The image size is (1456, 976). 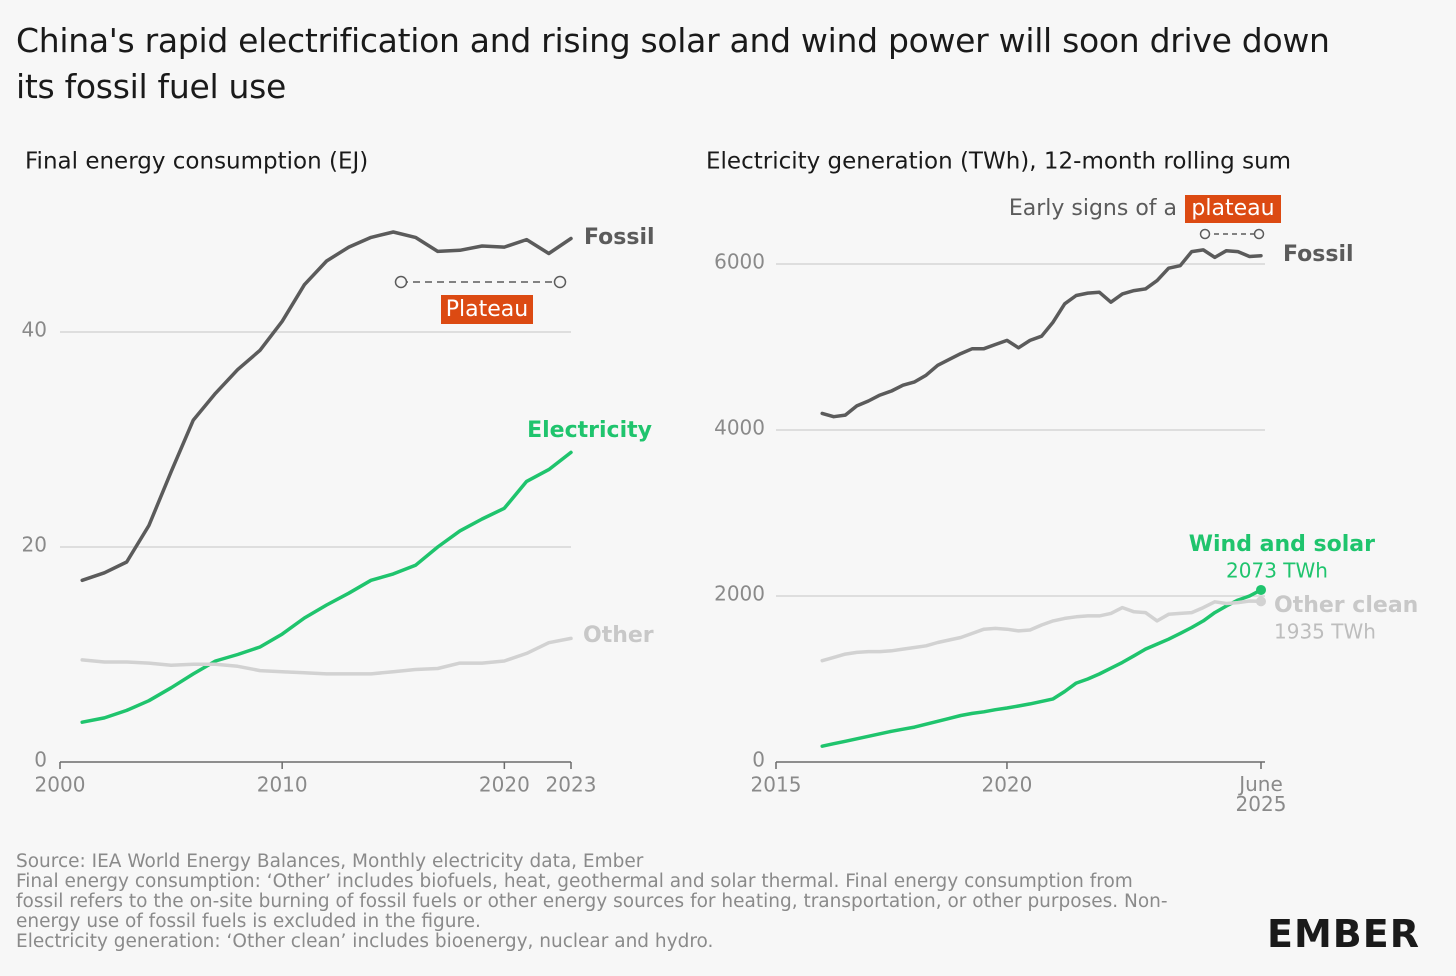 I want to click on value-label: 1935 TWh, so click(x=1325, y=632).